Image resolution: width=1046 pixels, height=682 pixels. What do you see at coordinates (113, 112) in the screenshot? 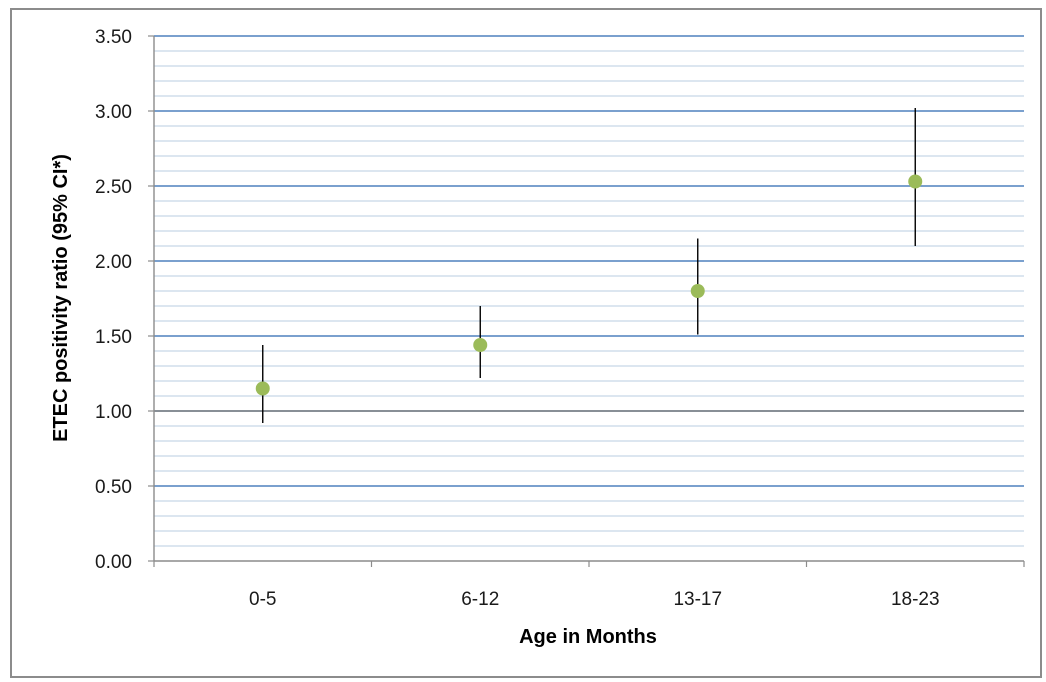
I see `y-tick-label: 3.00` at bounding box center [113, 112].